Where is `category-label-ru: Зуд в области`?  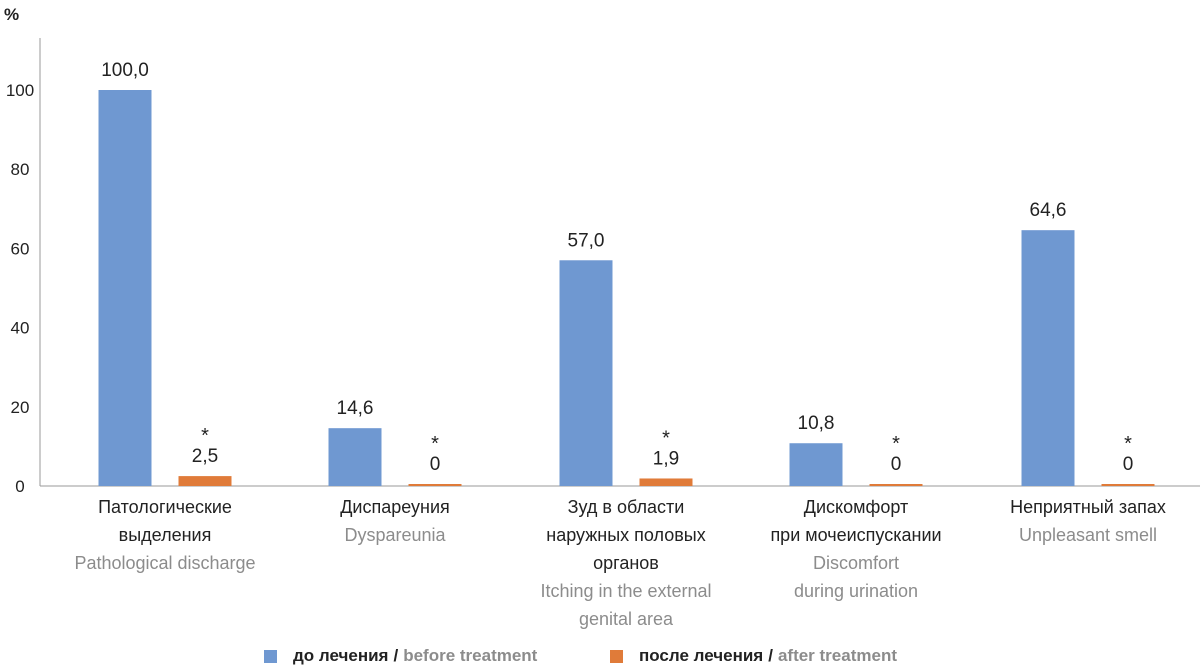 category-label-ru: Зуд в области is located at coordinates (626, 507).